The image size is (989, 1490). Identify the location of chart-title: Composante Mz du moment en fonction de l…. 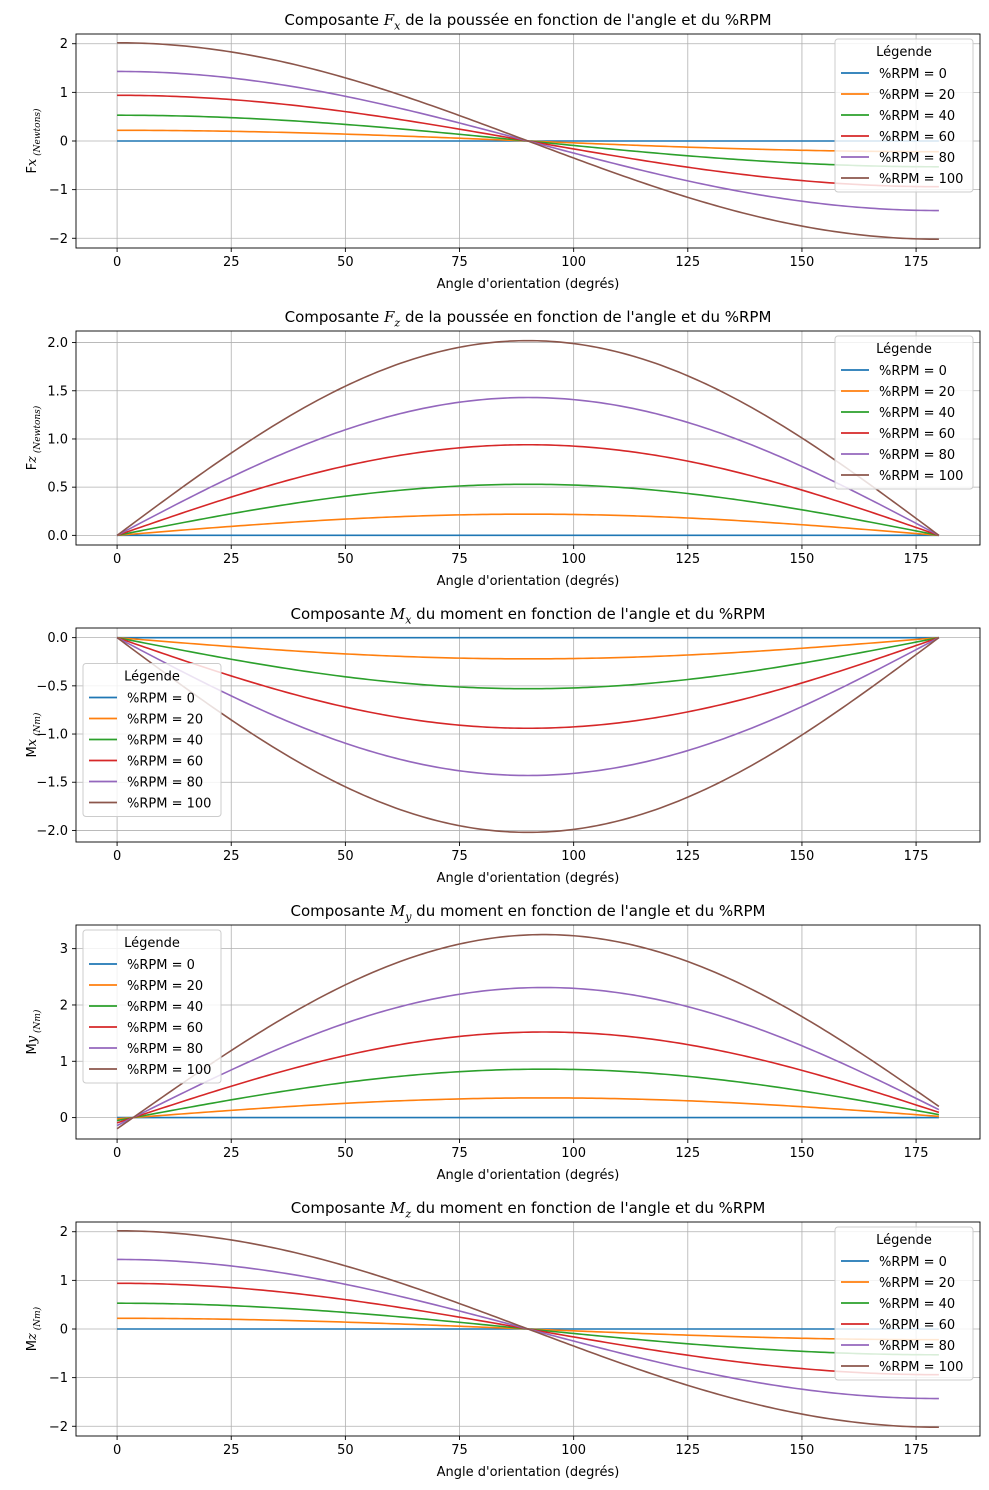
(528, 1210).